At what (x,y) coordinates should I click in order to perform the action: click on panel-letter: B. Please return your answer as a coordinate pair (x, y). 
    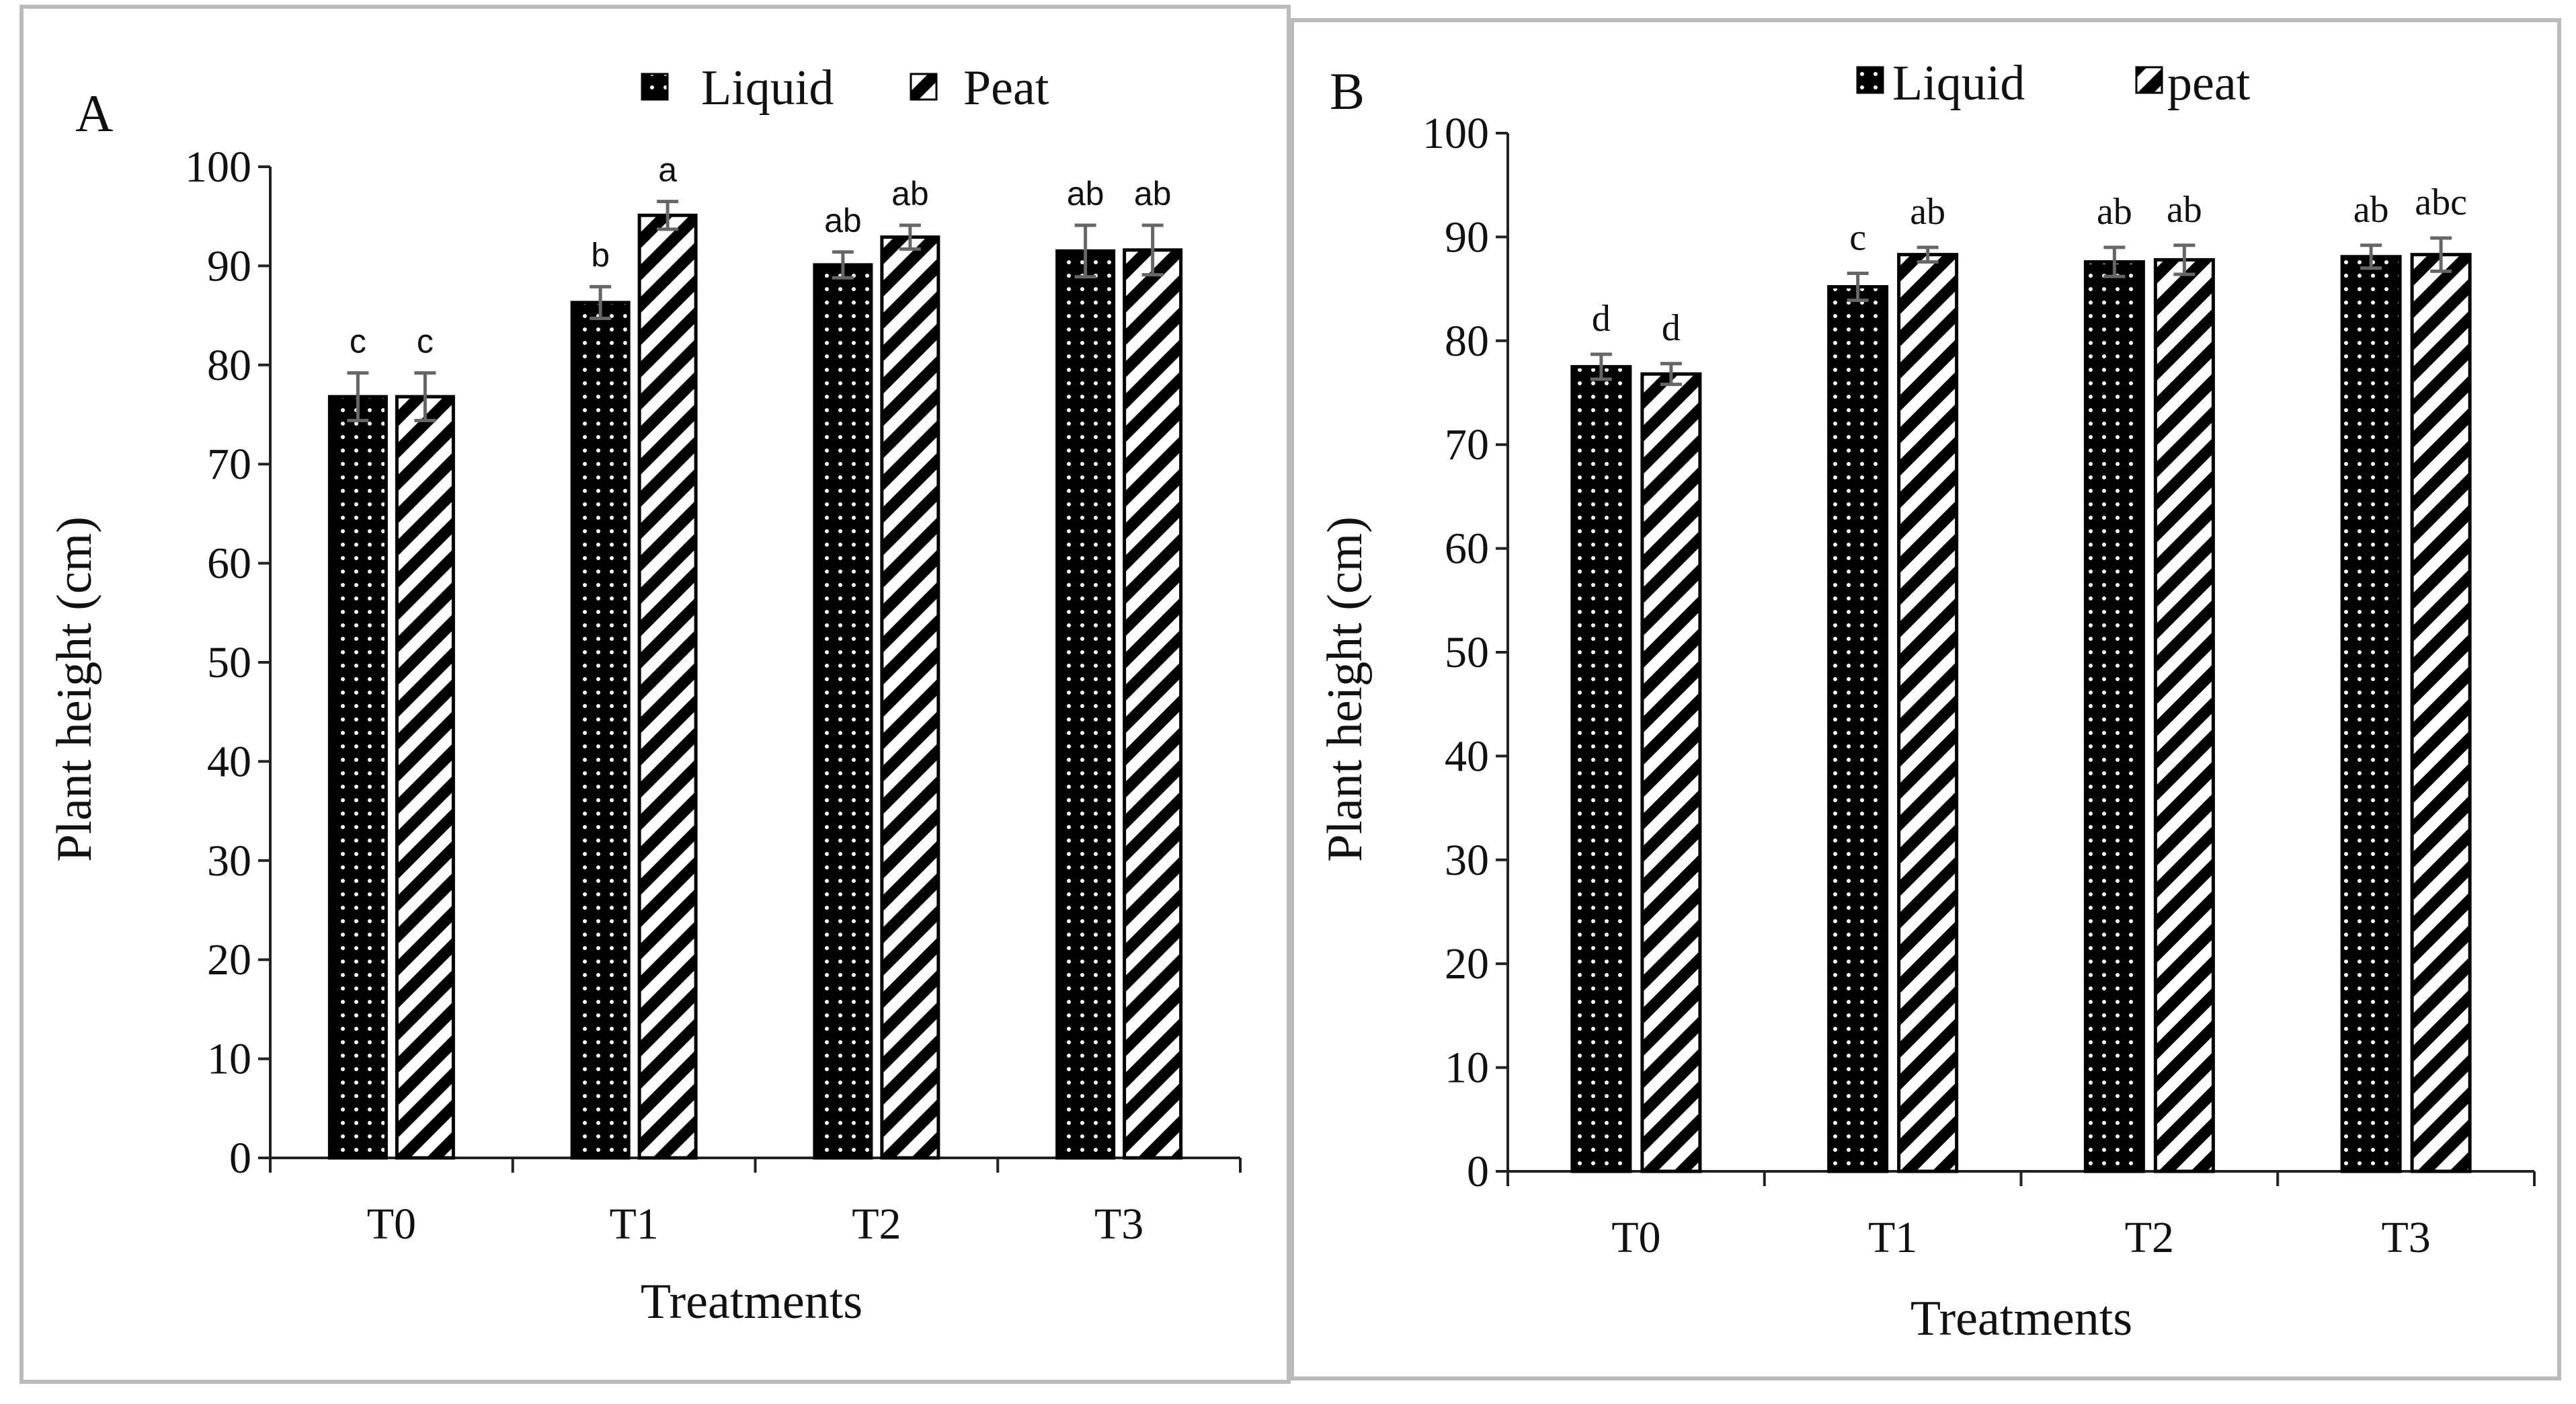
    Looking at the image, I should click on (1347, 91).